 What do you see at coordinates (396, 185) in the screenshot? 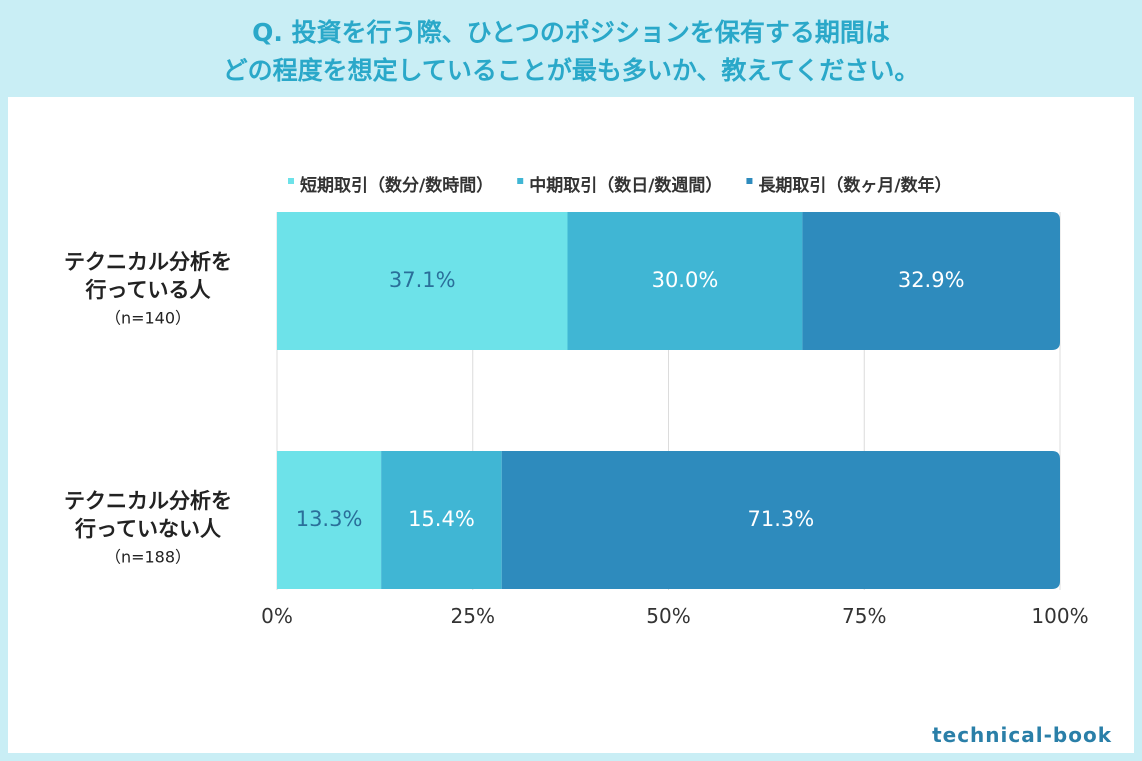
I see `legend-label: 短期取引（数分/数時間）` at bounding box center [396, 185].